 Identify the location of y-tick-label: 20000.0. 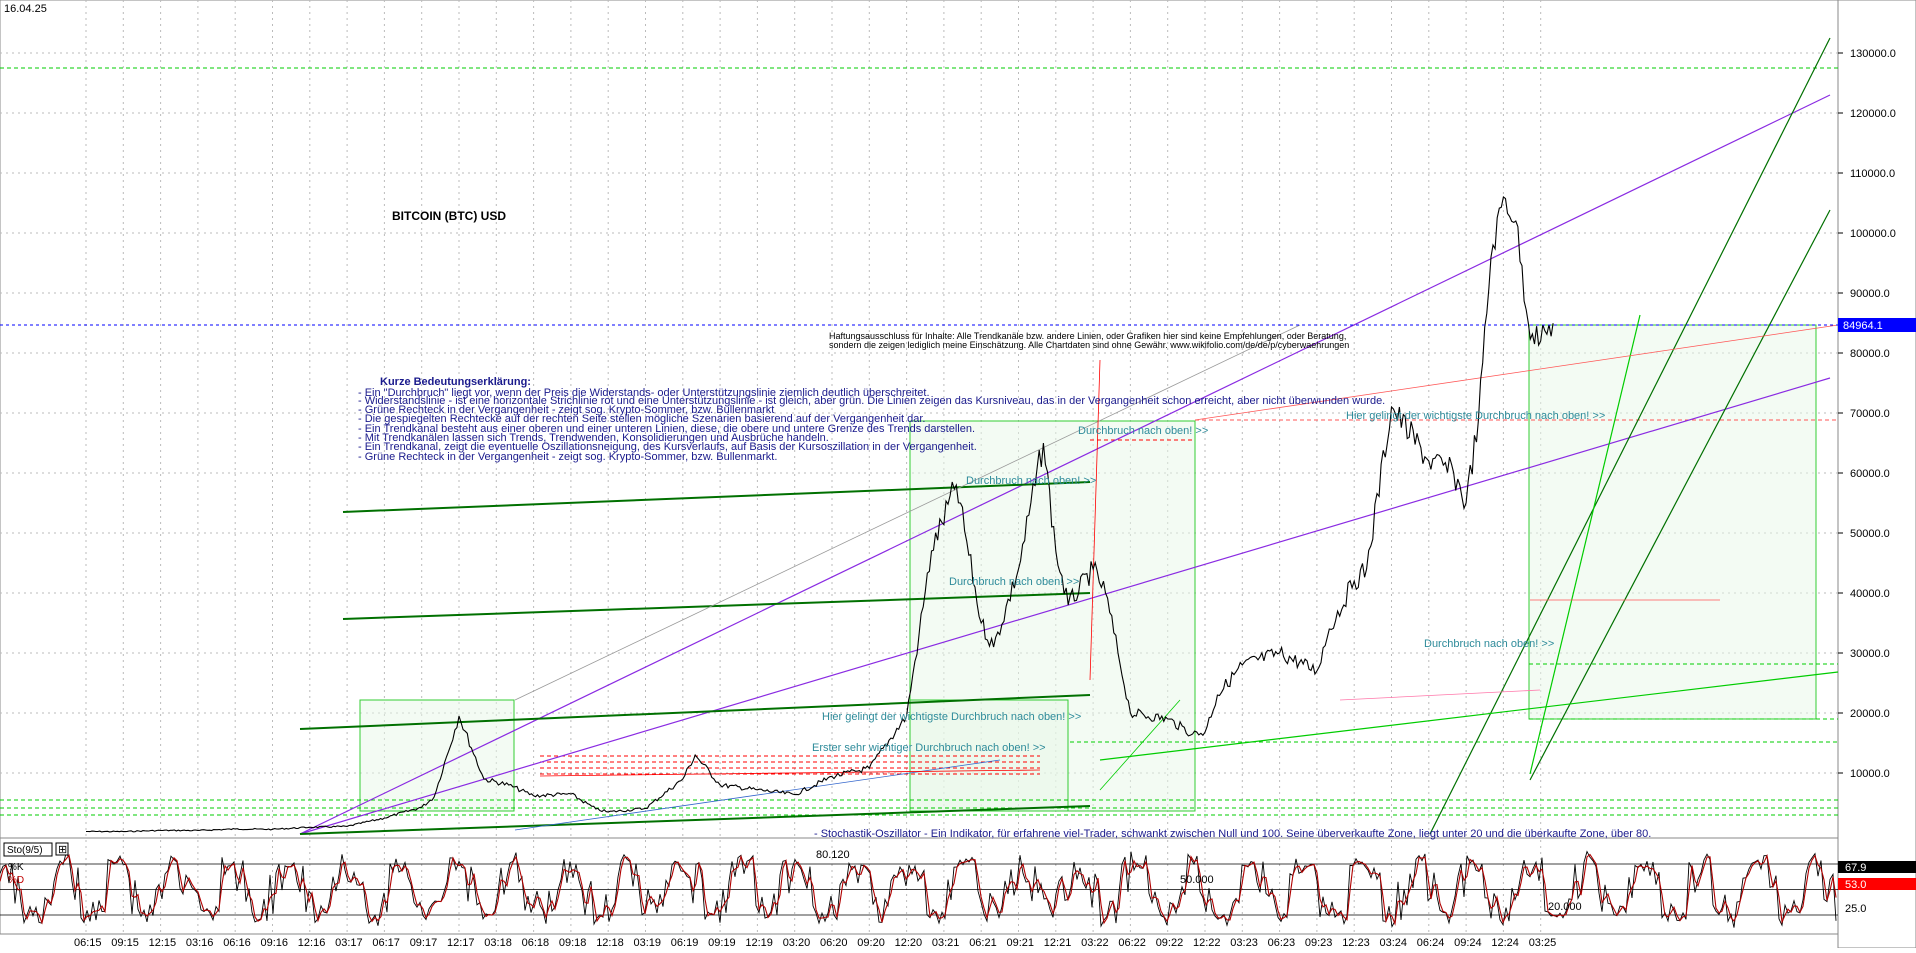
(1870, 714).